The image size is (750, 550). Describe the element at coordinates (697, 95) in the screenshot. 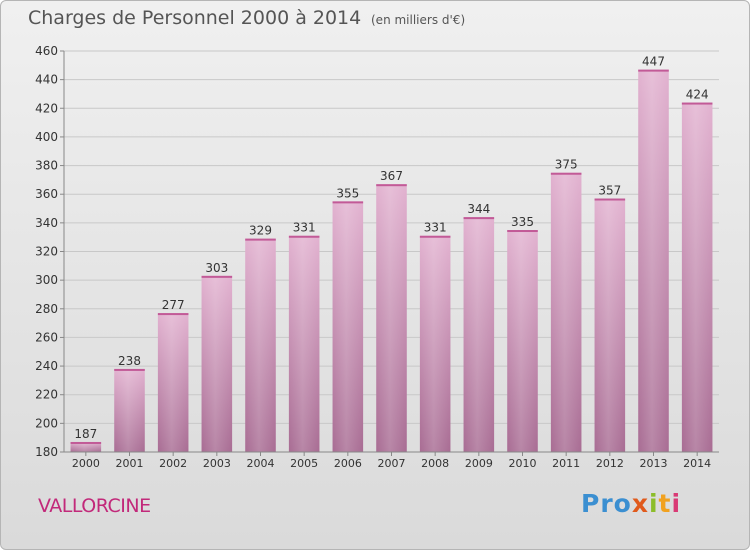

I see `data-label: 424` at that location.